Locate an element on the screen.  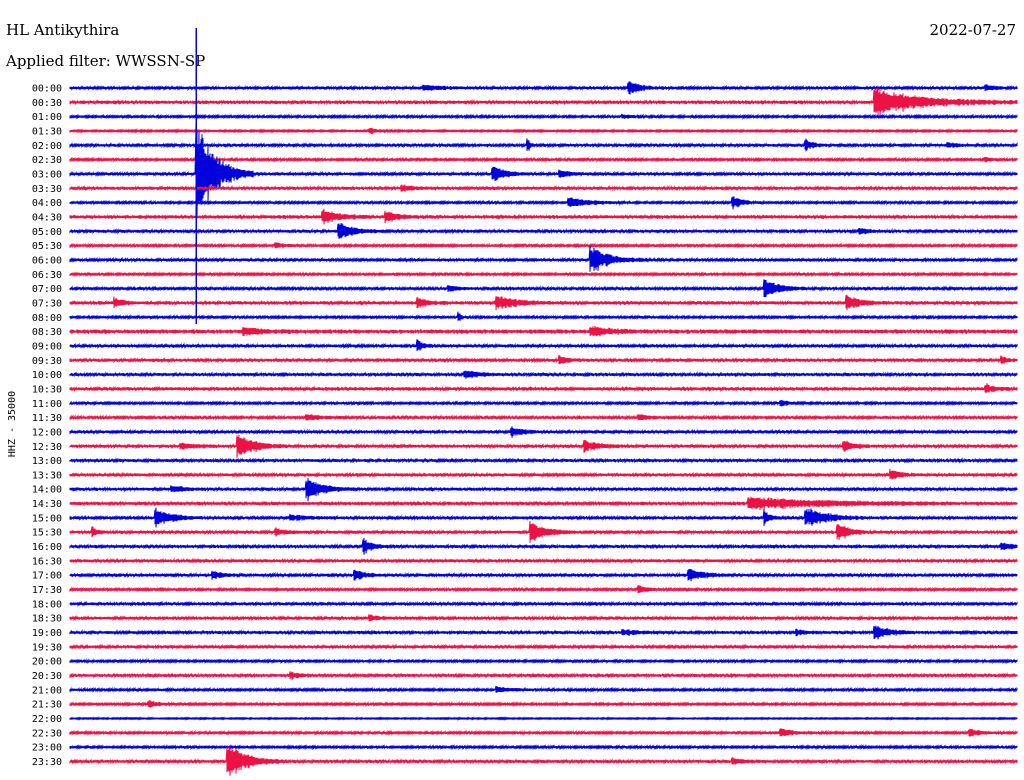
time-label: 16:30 is located at coordinates (47, 561).